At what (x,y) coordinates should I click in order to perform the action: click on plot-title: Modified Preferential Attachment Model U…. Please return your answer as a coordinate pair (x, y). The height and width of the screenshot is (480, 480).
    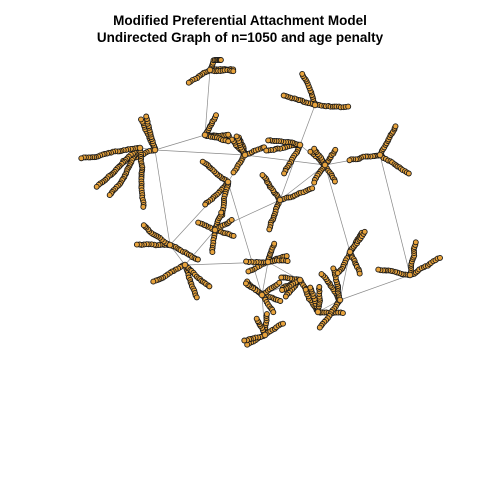
    Looking at the image, I should click on (240, 29).